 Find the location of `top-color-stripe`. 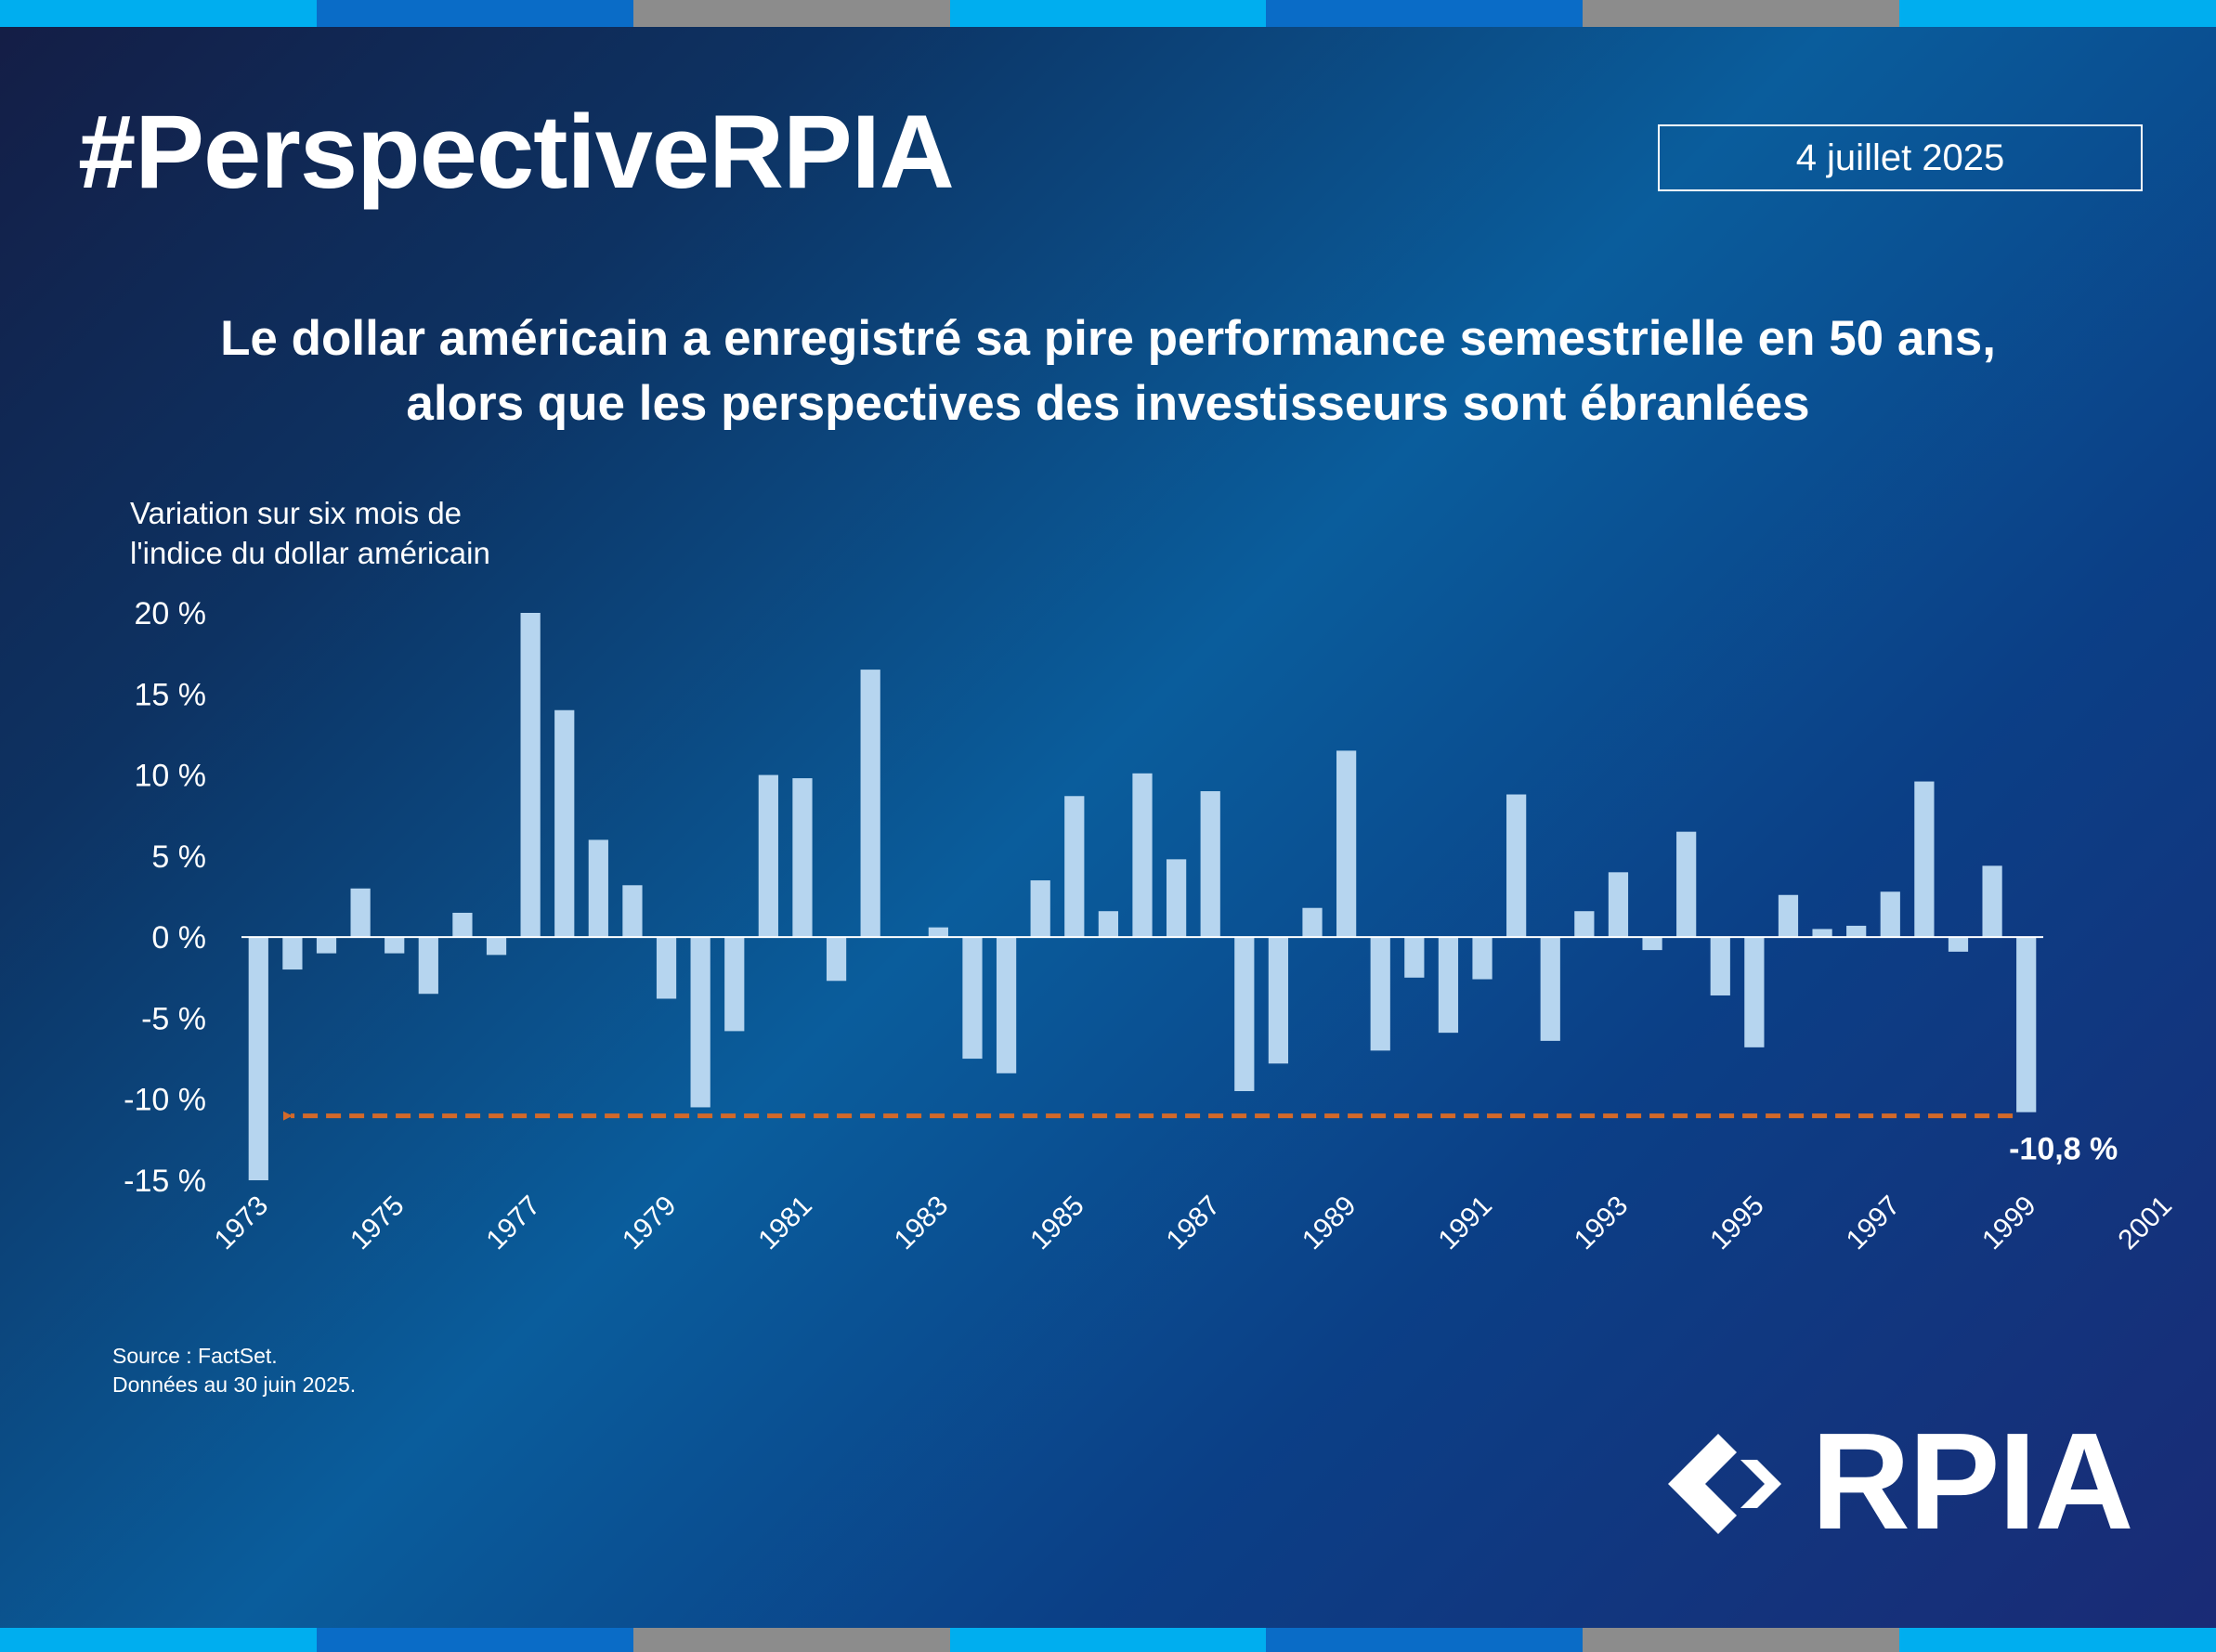

top-color-stripe is located at coordinates (1108, 14).